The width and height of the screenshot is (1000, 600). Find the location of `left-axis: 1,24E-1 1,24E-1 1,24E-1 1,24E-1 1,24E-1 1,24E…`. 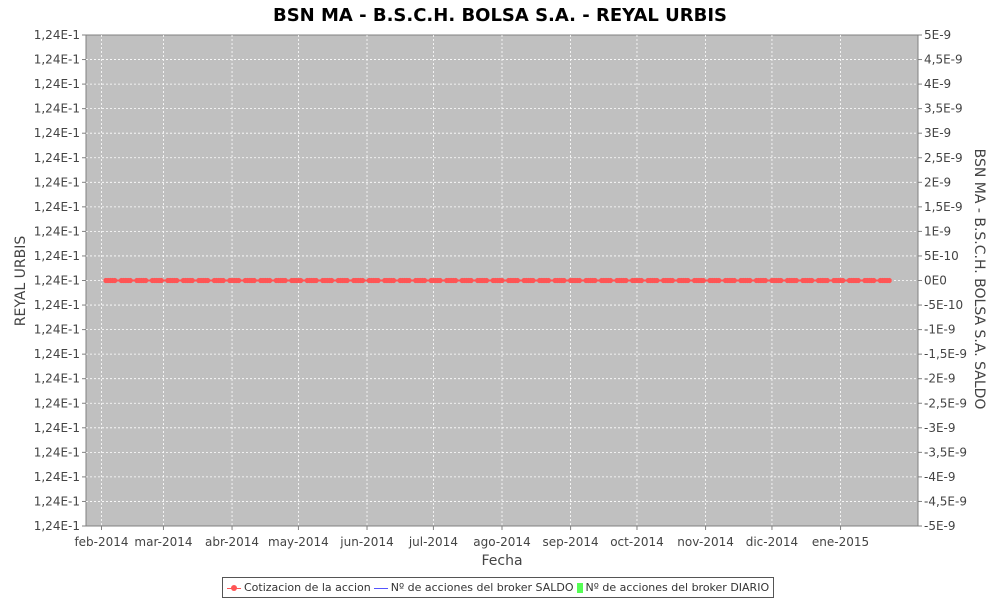

left-axis: 1,24E-1 1,24E-1 1,24E-1 1,24E-1 1,24E-1 1,24E… is located at coordinates (60, 280).